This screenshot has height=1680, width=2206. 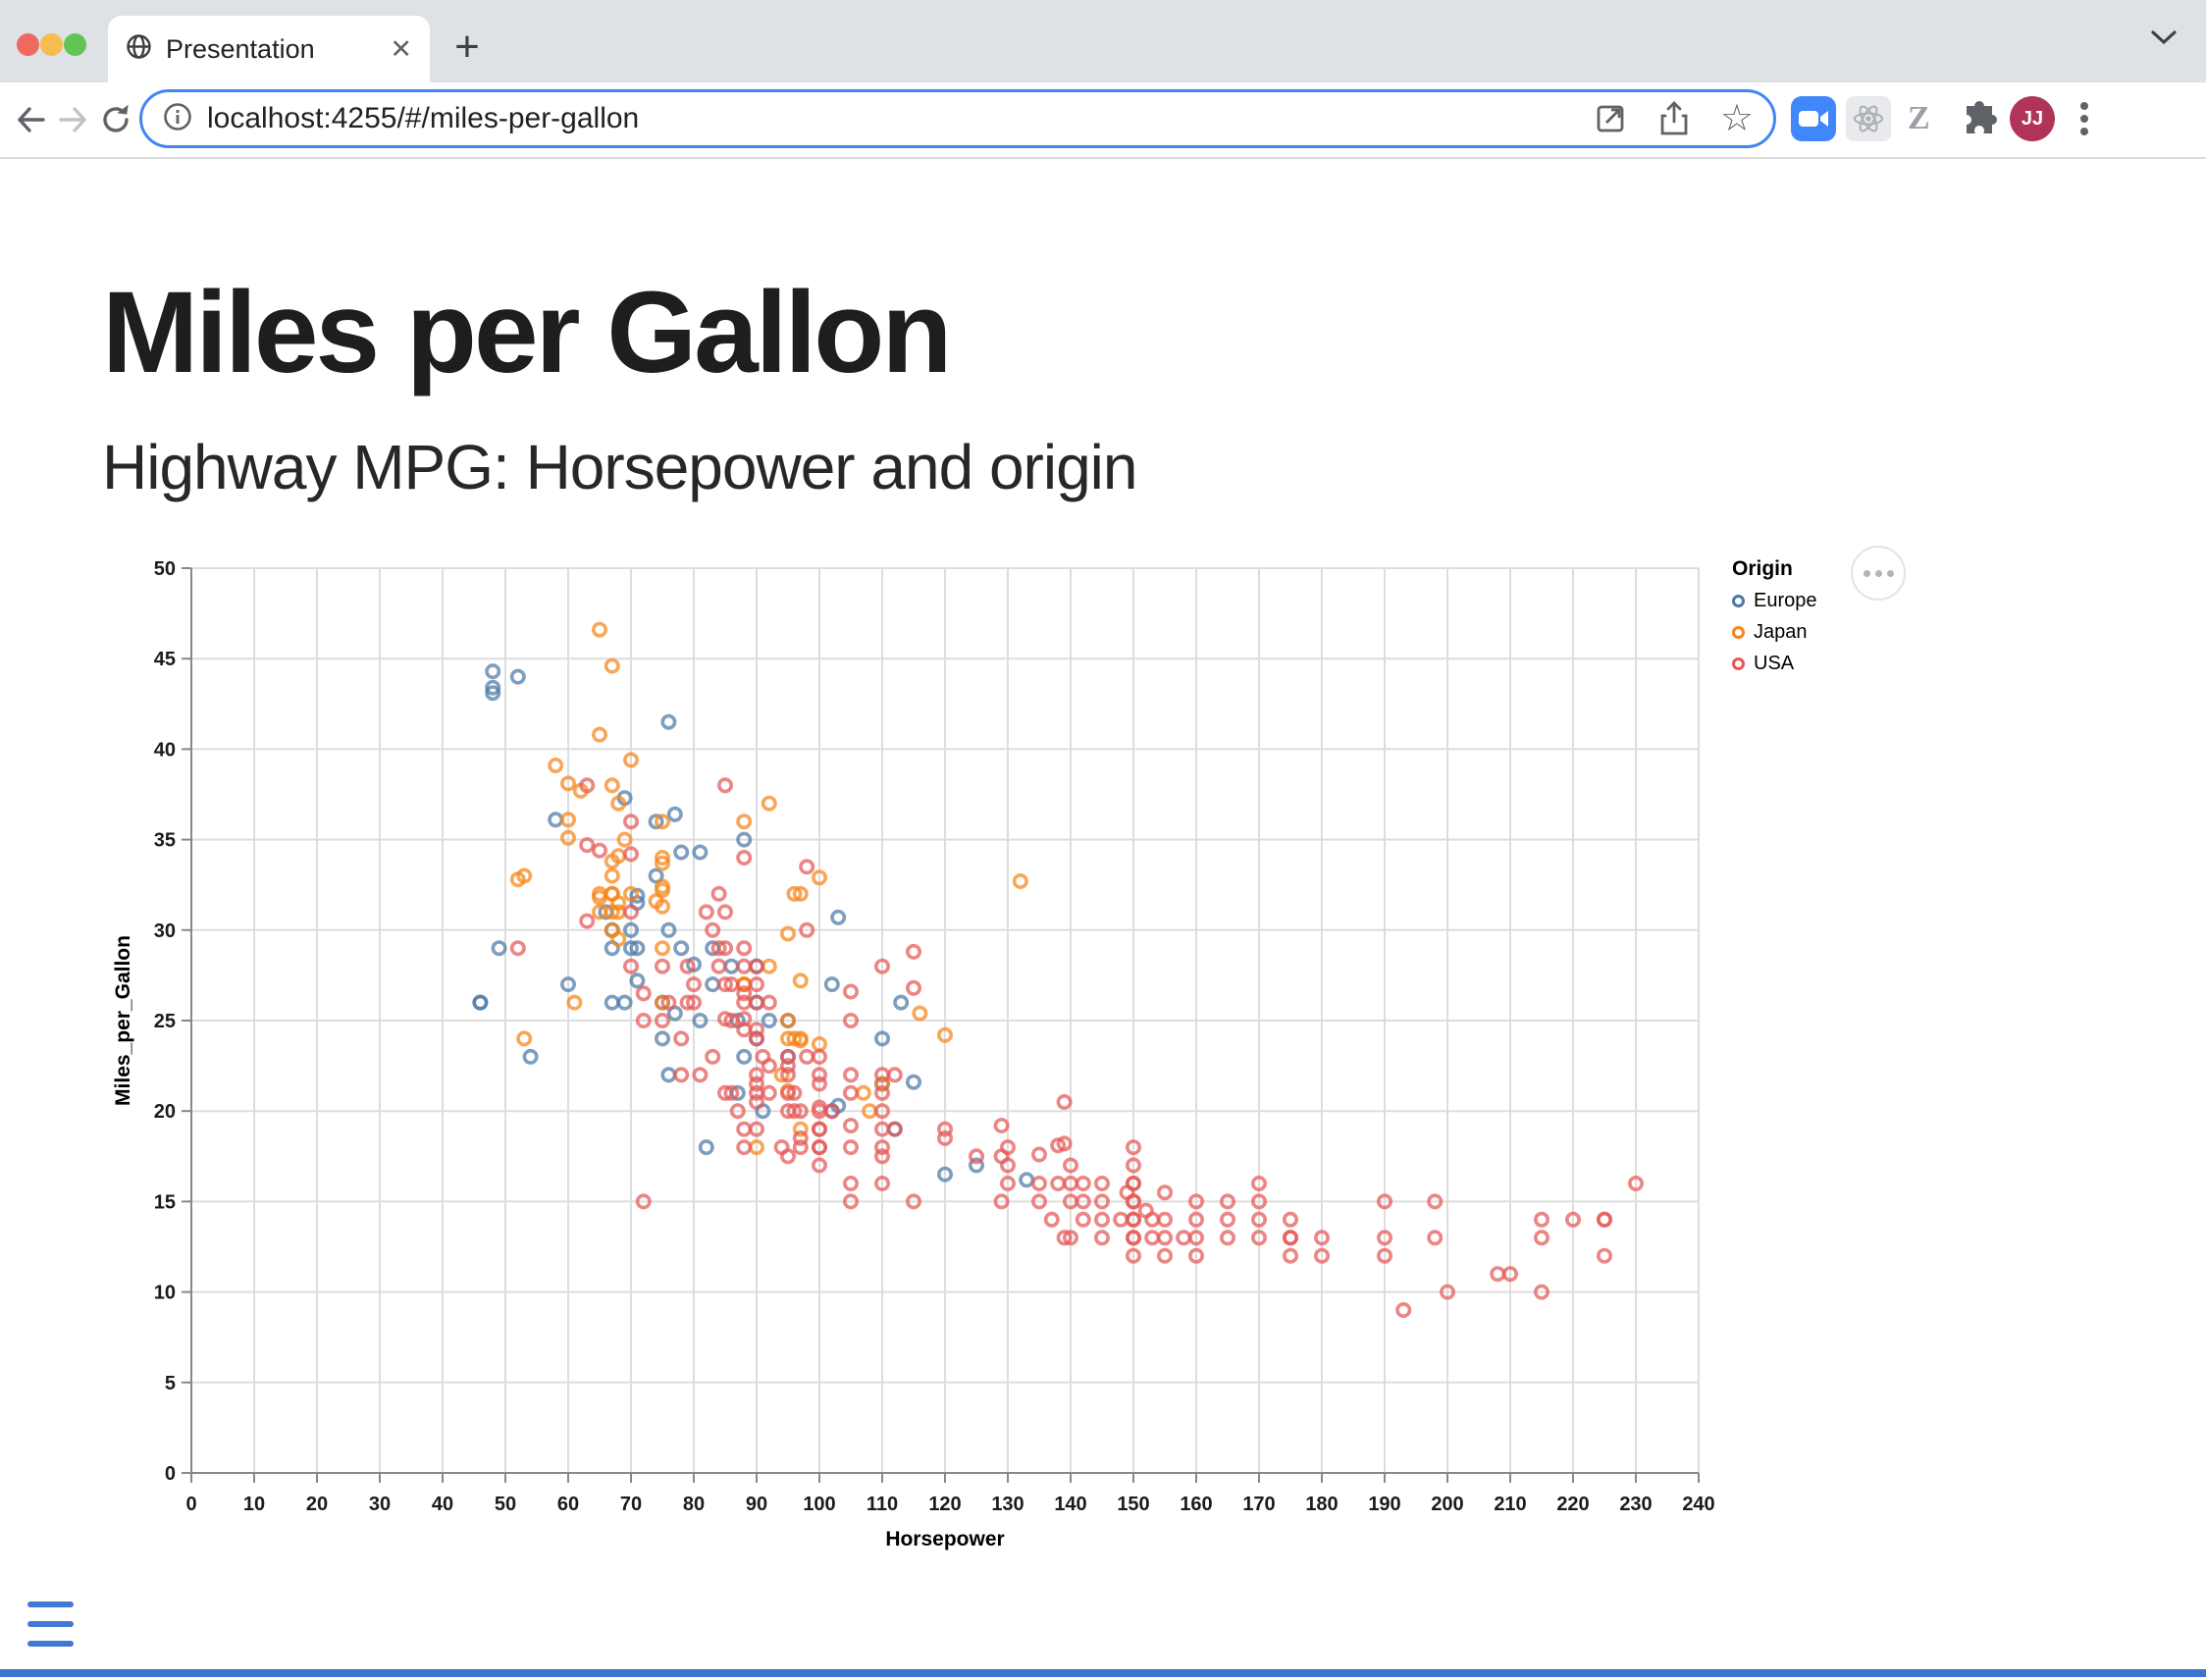 What do you see at coordinates (1775, 616) in the screenshot?
I see `chart-legend: Origin Europe Japan USA` at bounding box center [1775, 616].